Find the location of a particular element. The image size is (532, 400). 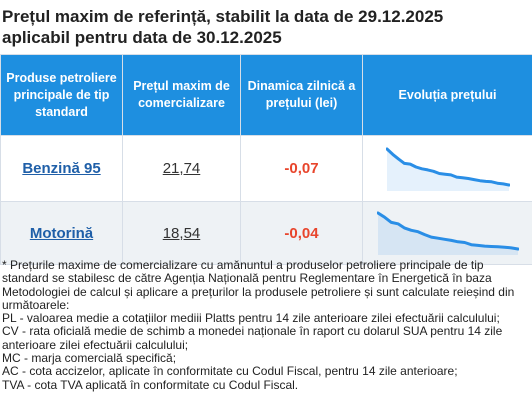

max-price-cell: 18,54 is located at coordinates (181, 233).